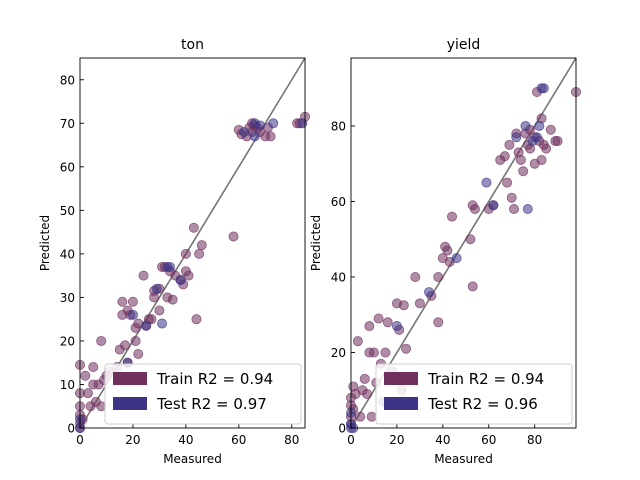 This screenshot has height=480, width=640. Describe the element at coordinates (67, 298) in the screenshot. I see `y-tick-label: 30` at that location.